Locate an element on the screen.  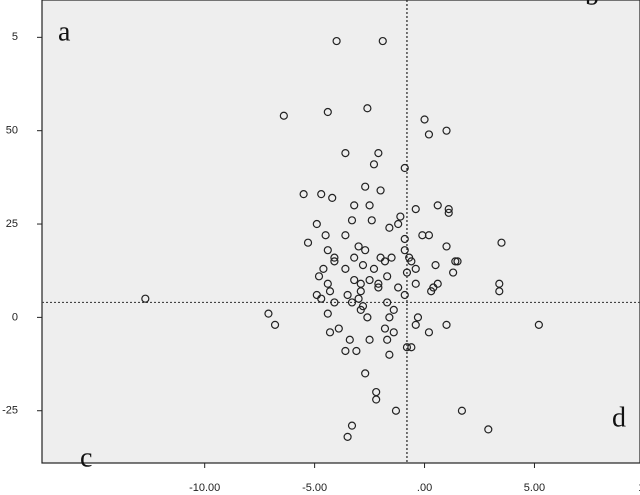
x-tick-label: 5.00 is located at coordinates (534, 488).